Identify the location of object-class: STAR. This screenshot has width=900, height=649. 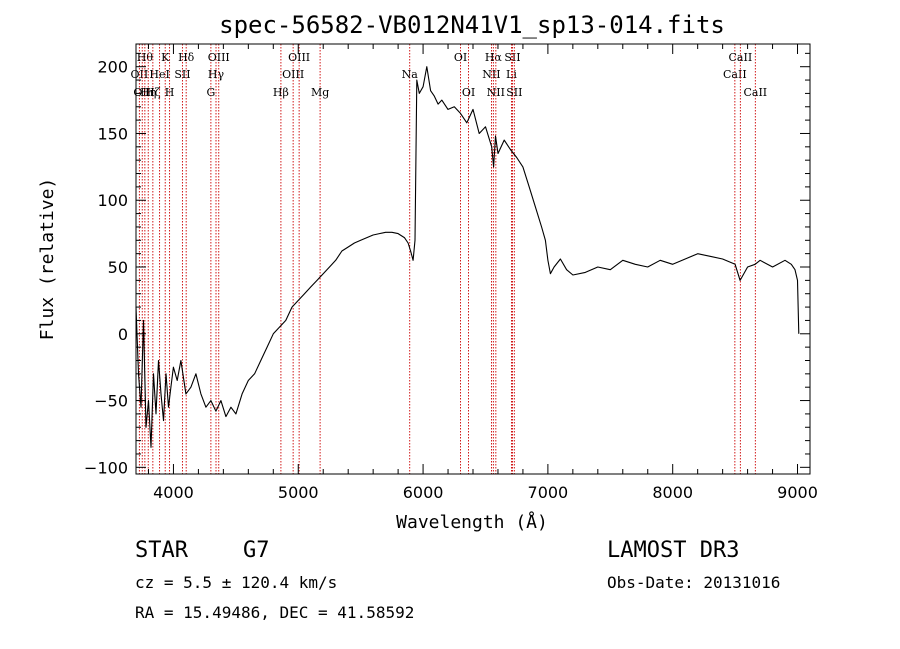
(161, 550).